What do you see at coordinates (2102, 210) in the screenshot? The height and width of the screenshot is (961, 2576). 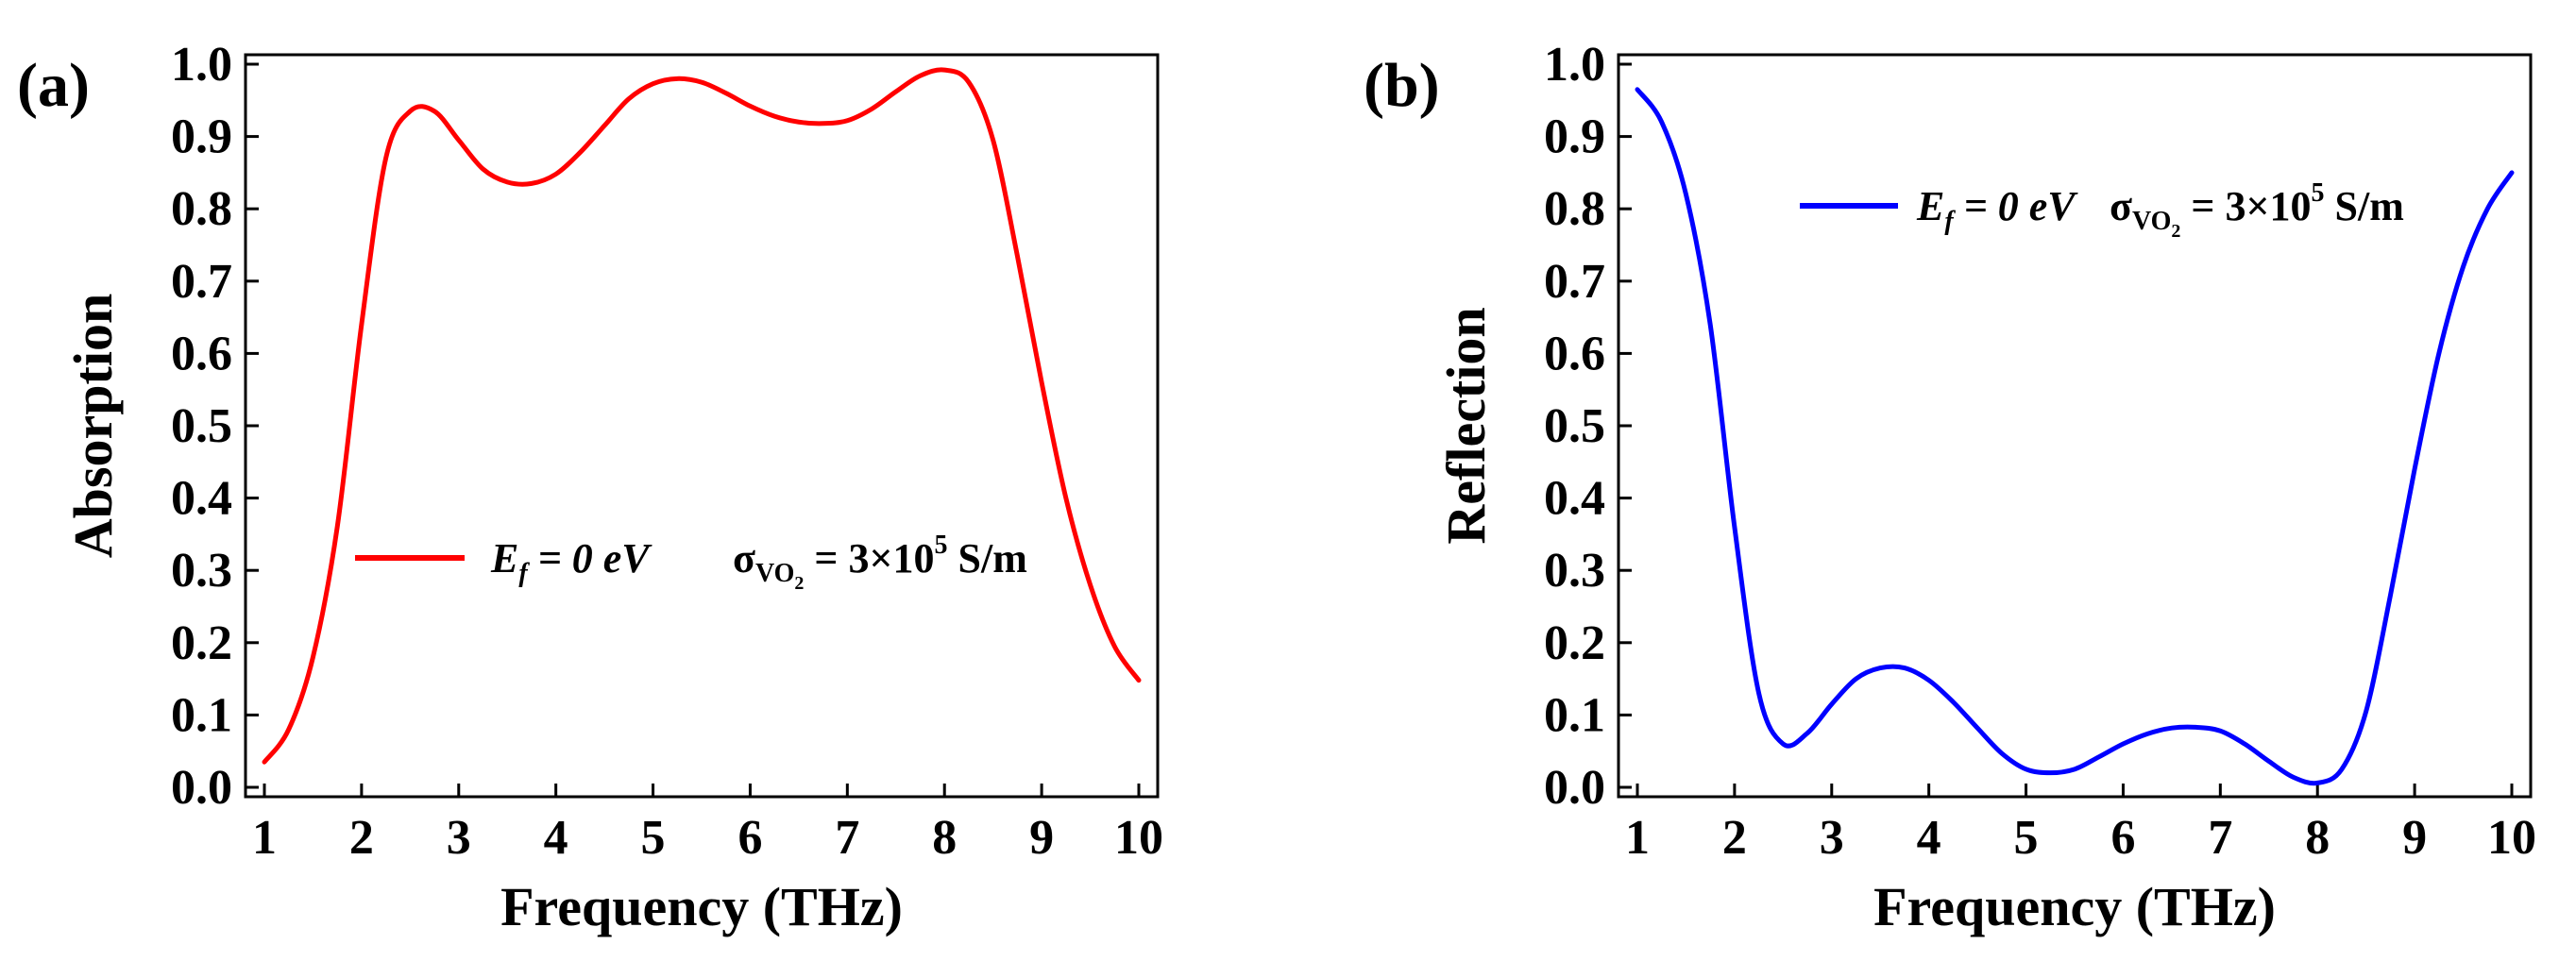 I see `panel-b-legend: Ef = 0 eV σVO2 = 3×105 S/m` at bounding box center [2102, 210].